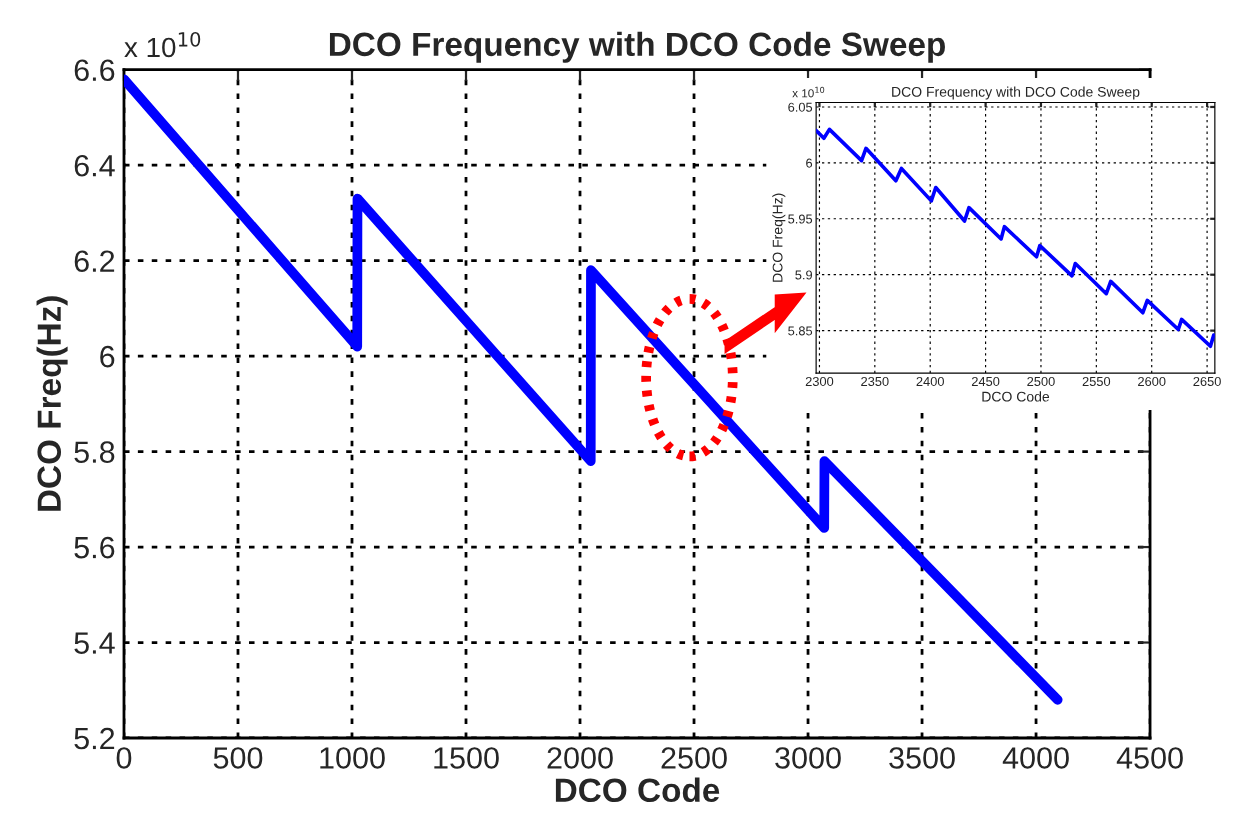 The width and height of the screenshot is (1246, 820). What do you see at coordinates (94, 70) in the screenshot?
I see `y-tick-label: 6.6` at bounding box center [94, 70].